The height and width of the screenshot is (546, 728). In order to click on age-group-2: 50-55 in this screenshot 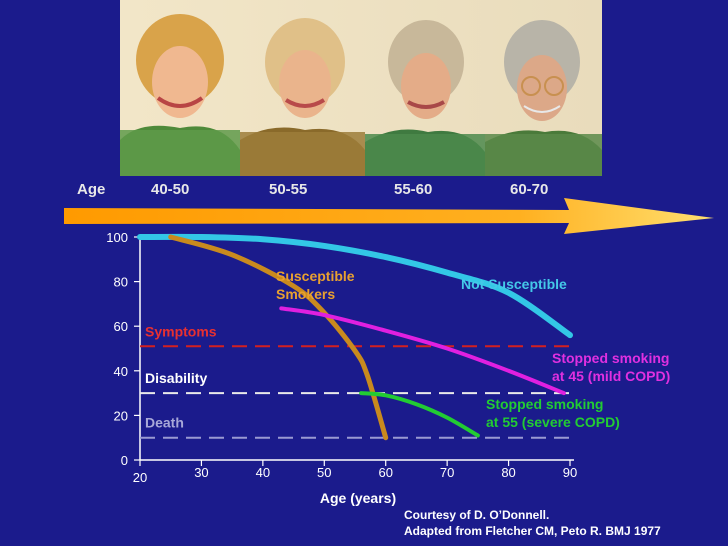, I will do `click(288, 189)`.